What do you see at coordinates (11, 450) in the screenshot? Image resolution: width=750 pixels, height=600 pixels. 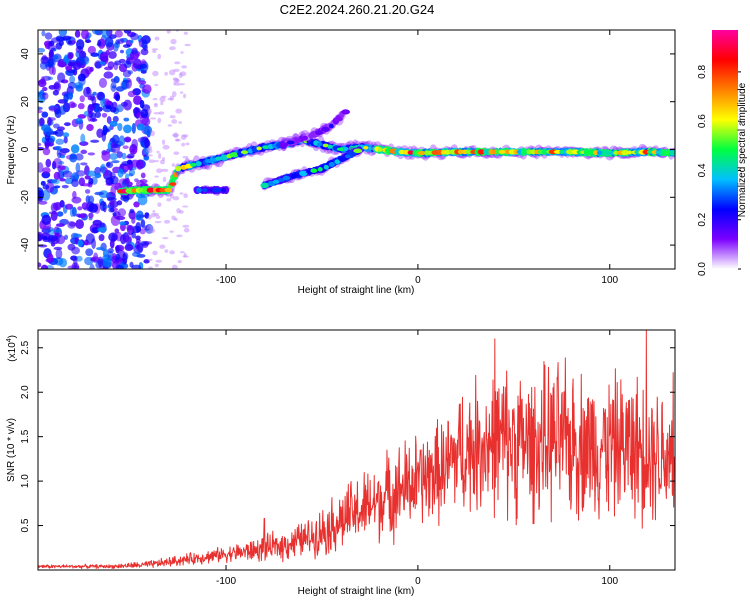 I see `snr-y-label: SNR (10 * v/v)` at bounding box center [11, 450].